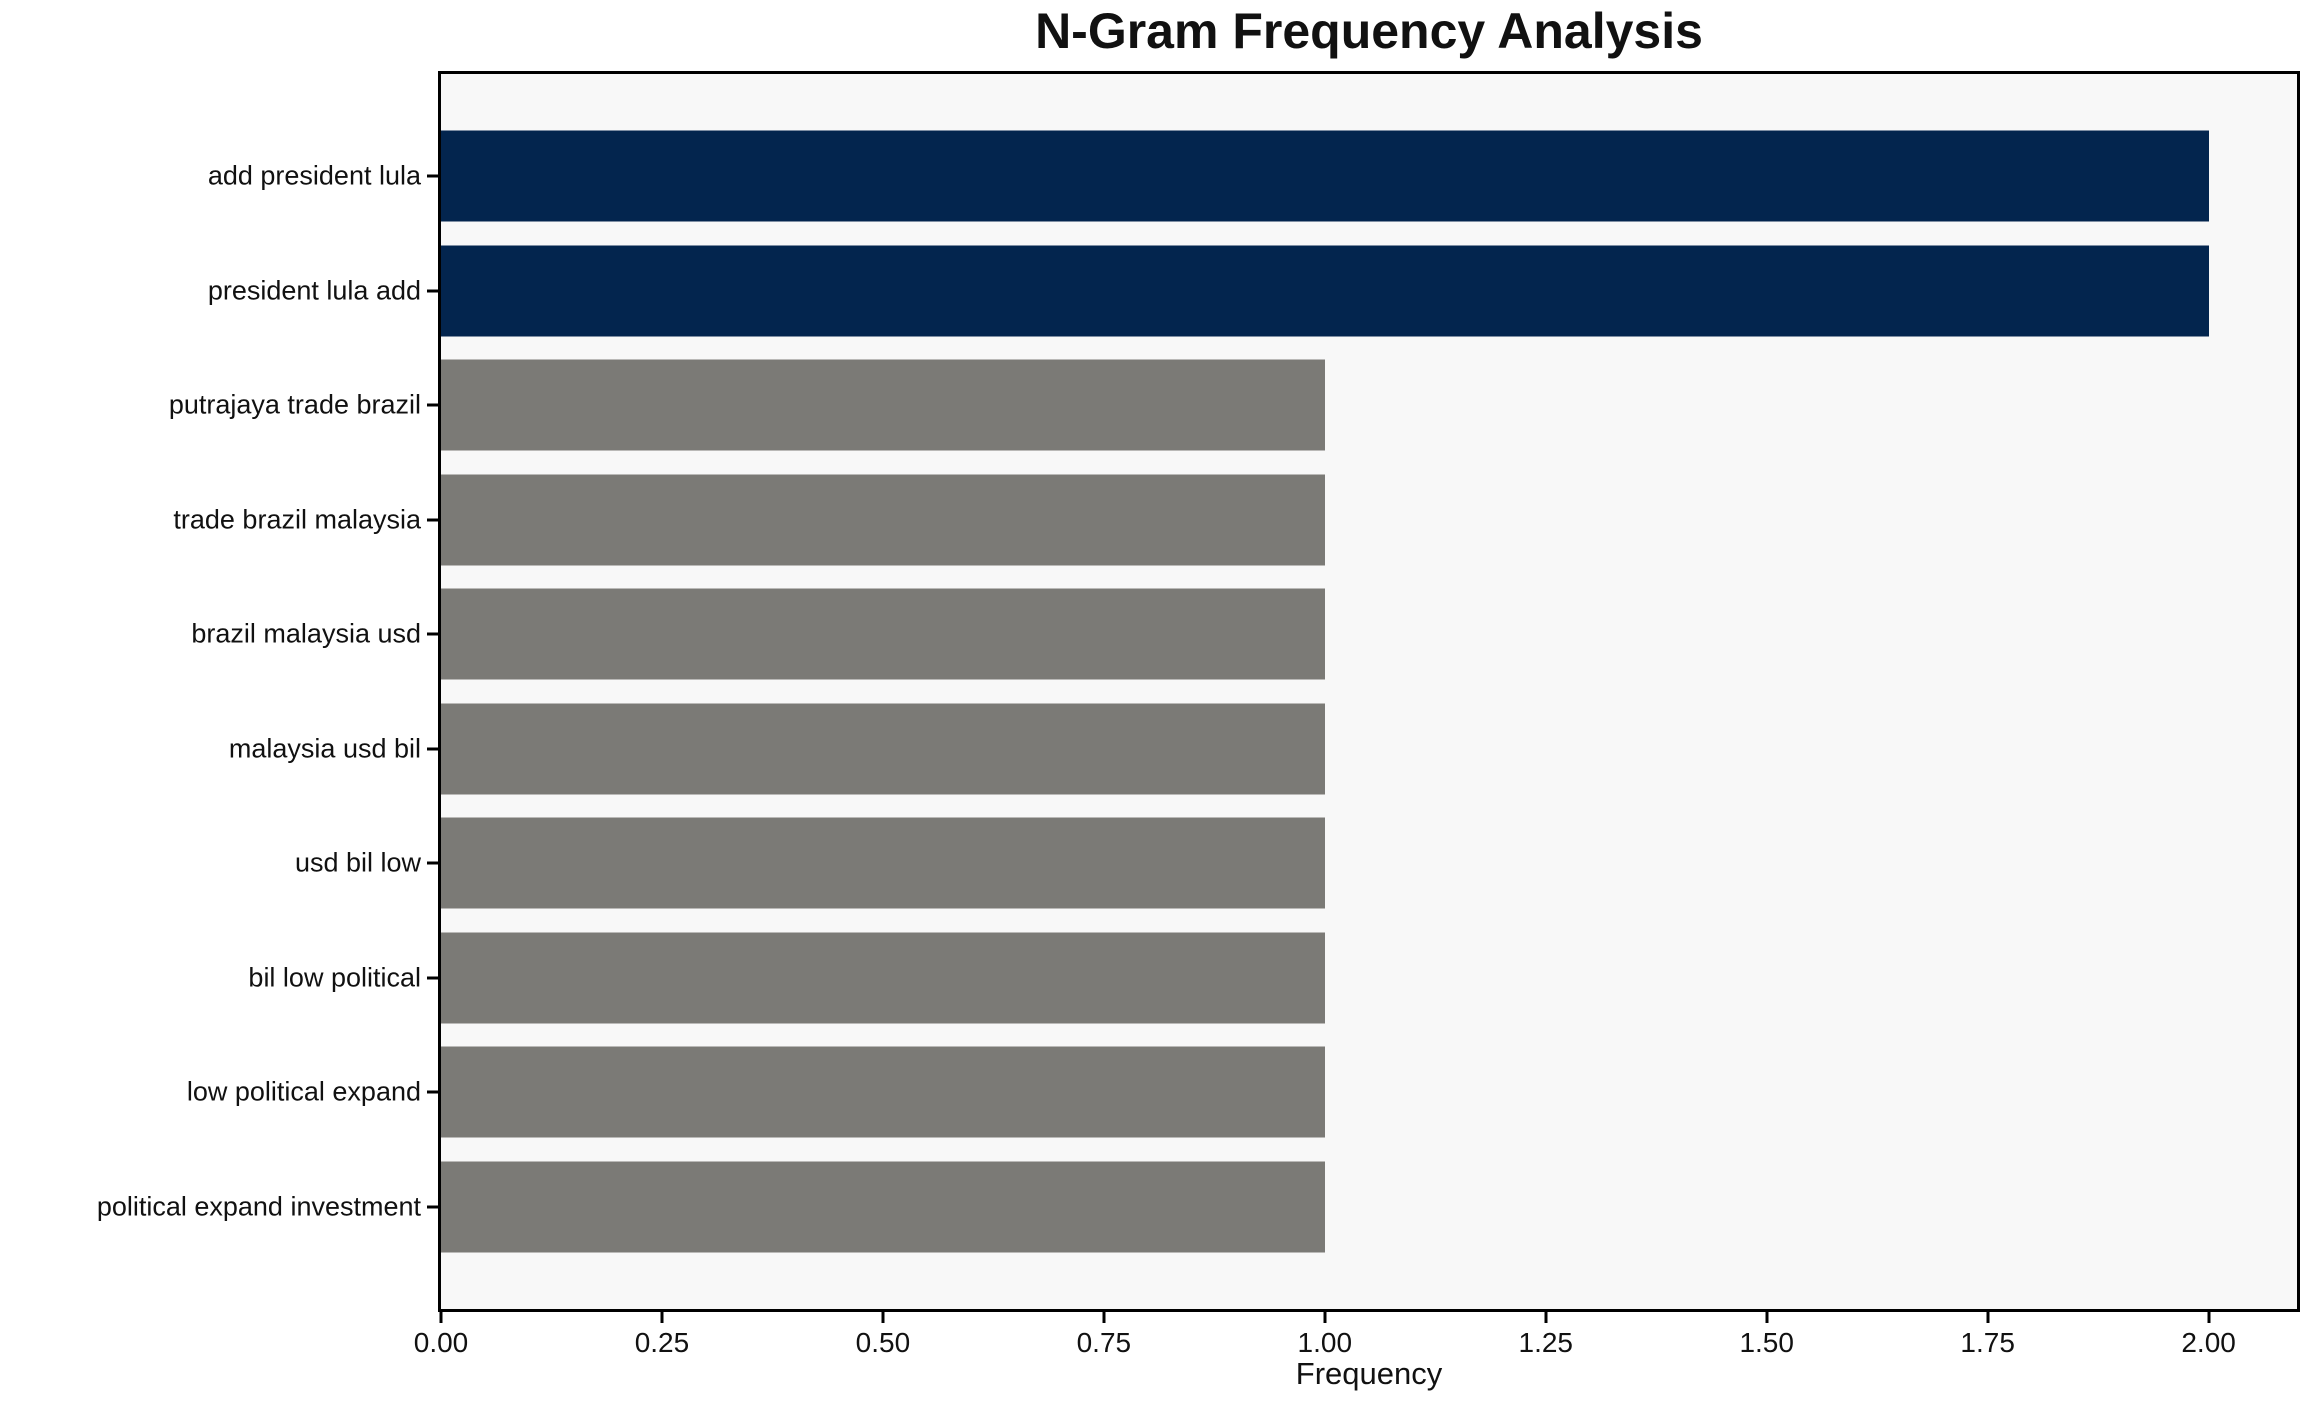 The height and width of the screenshot is (1414, 2320). I want to click on x-tick-label: 1.00, so click(1325, 1342).